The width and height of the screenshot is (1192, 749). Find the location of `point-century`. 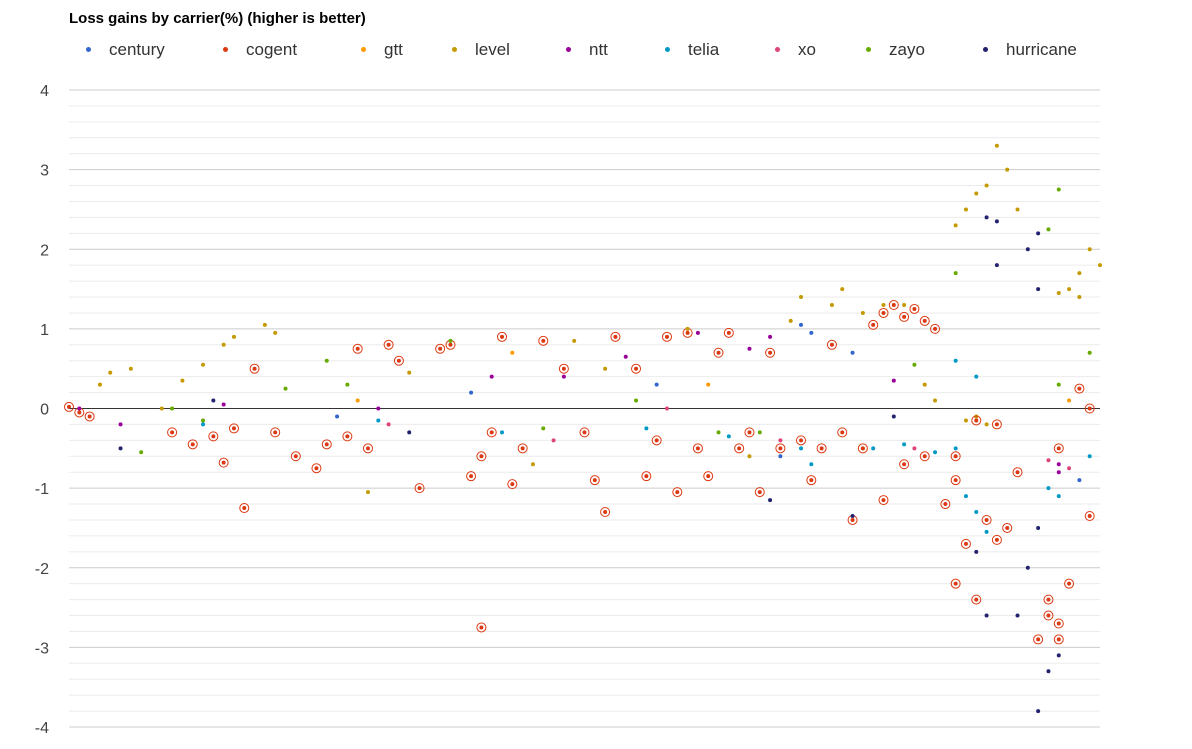

point-century is located at coordinates (852, 352).